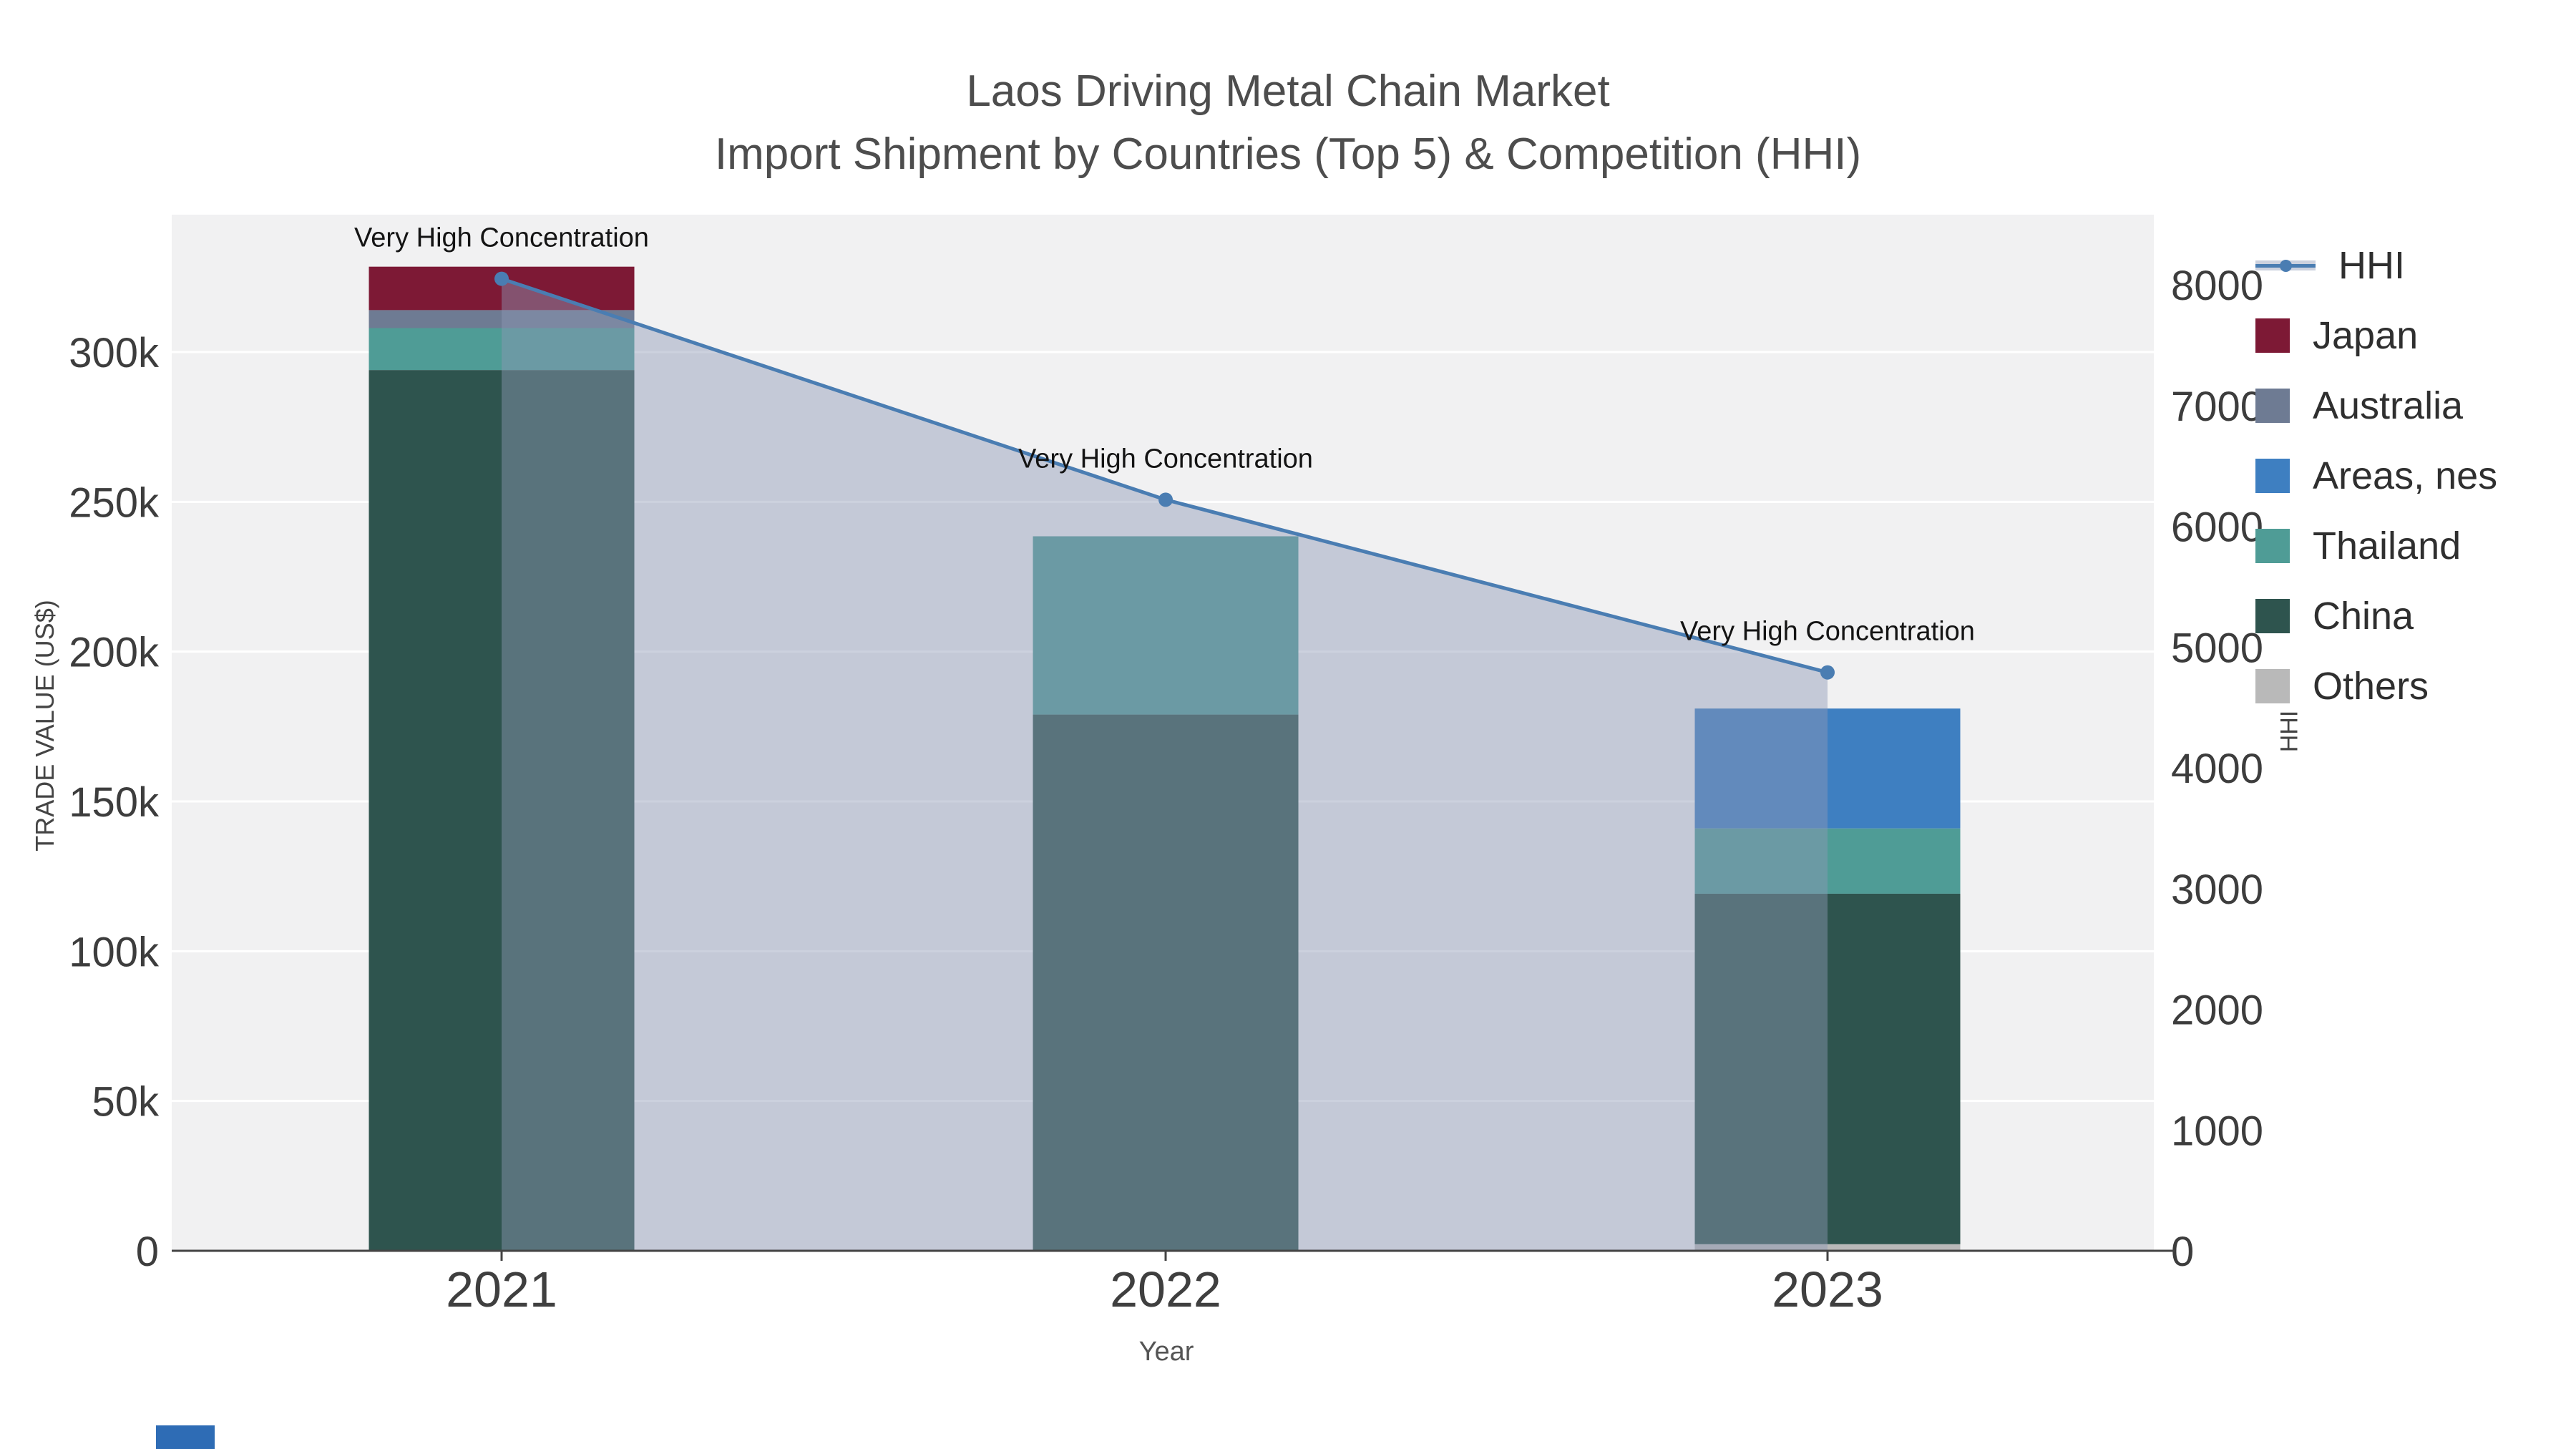  What do you see at coordinates (1166, 982) in the screenshot?
I see `bar-segment-china-2022` at bounding box center [1166, 982].